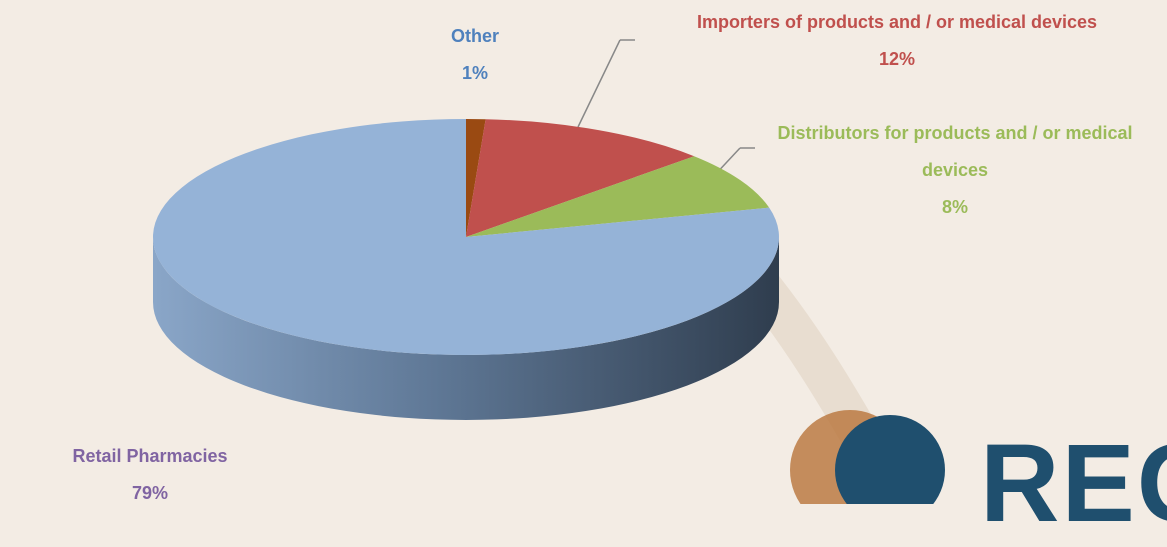  What do you see at coordinates (954, 207) in the screenshot?
I see `value-label: 8%` at bounding box center [954, 207].